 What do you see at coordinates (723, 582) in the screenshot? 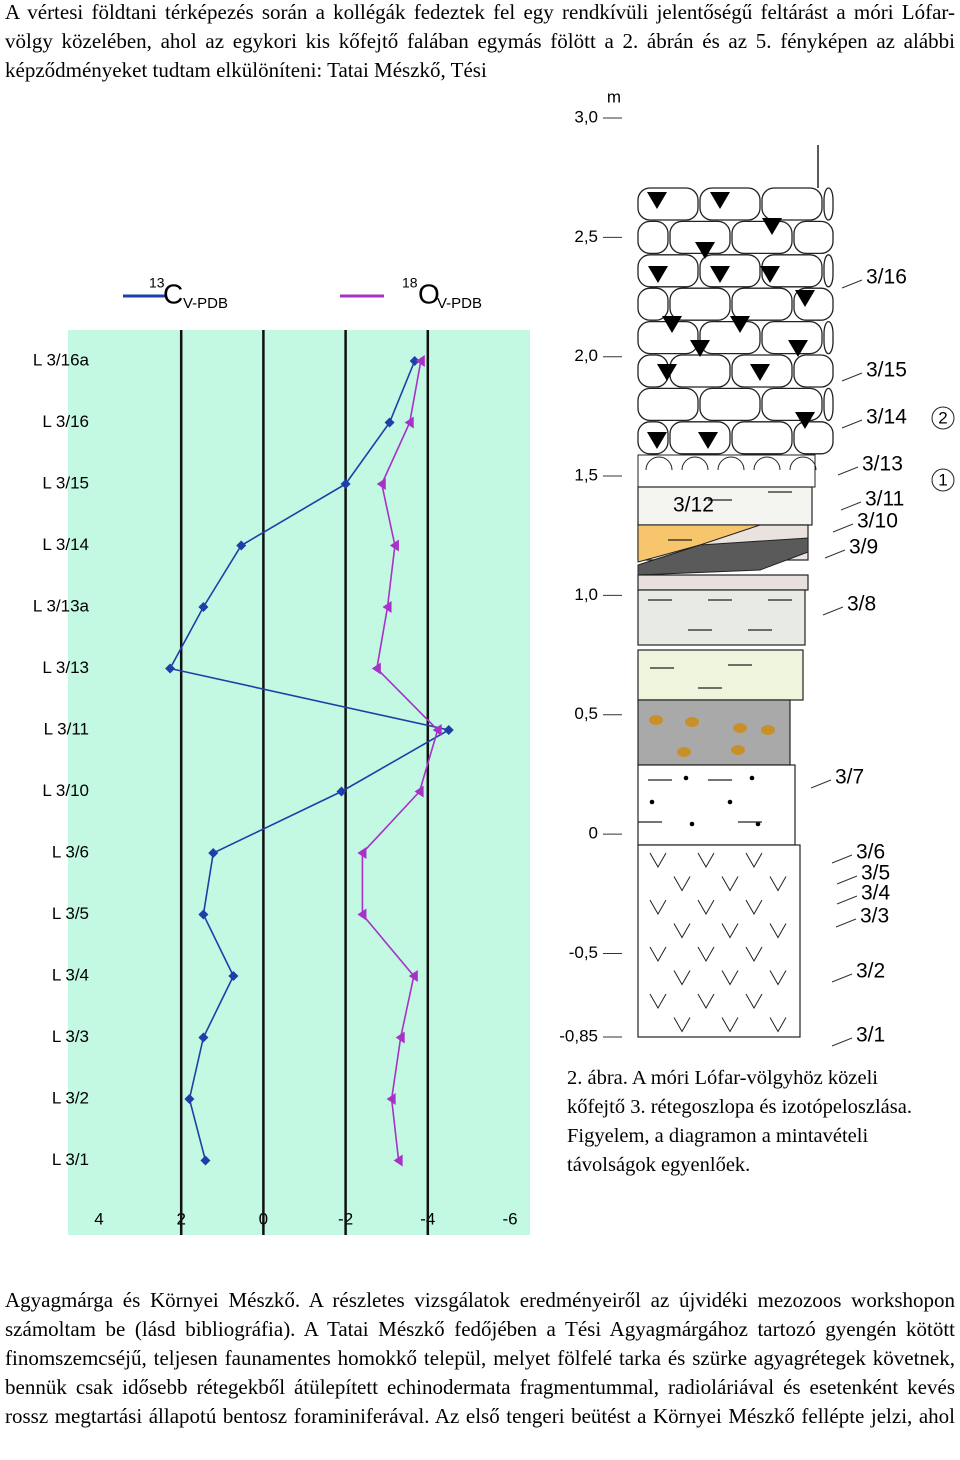
I see `clay-bed` at bounding box center [723, 582].